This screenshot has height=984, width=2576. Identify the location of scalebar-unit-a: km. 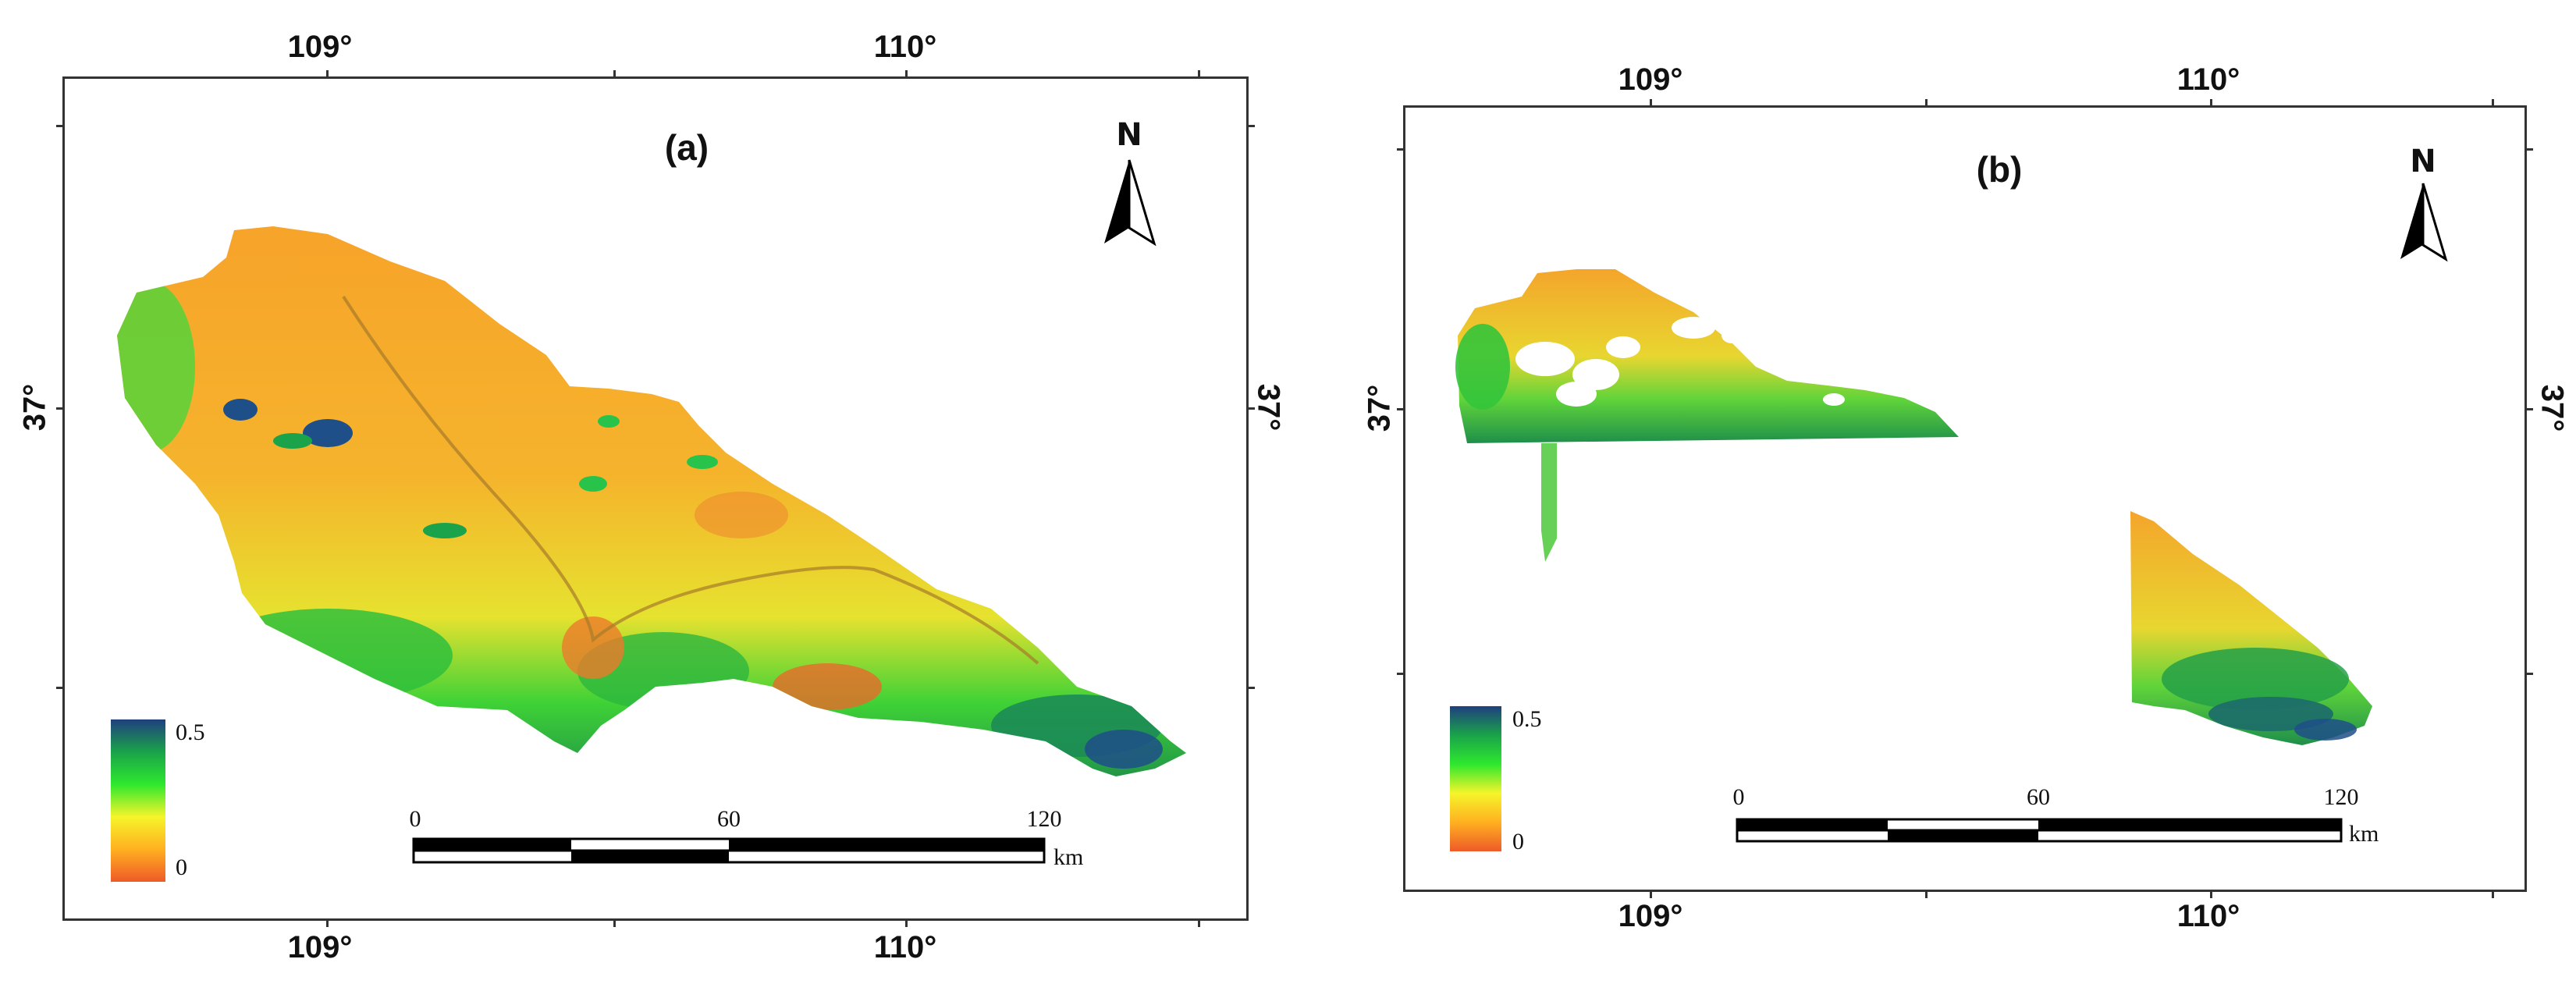
(1068, 857).